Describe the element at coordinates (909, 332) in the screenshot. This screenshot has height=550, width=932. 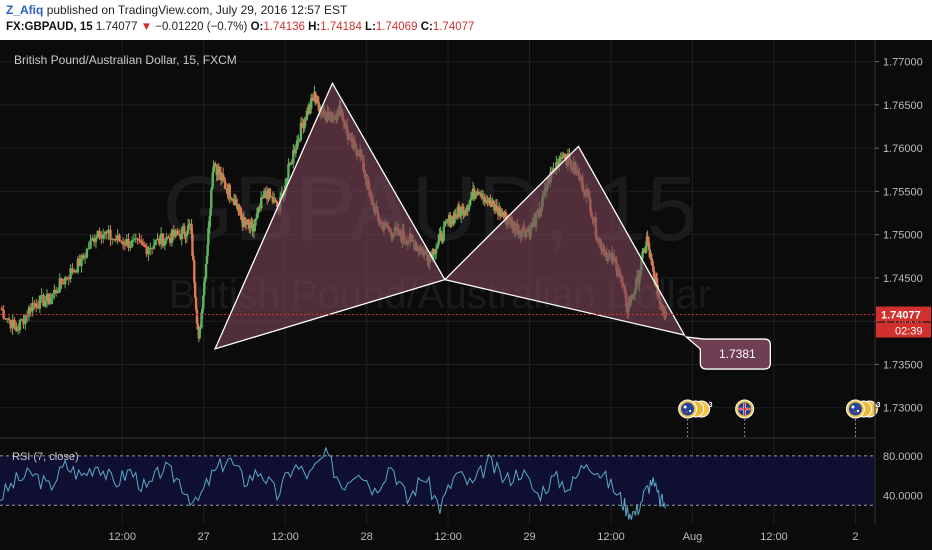
I see `countdown-label: 02:39` at that location.